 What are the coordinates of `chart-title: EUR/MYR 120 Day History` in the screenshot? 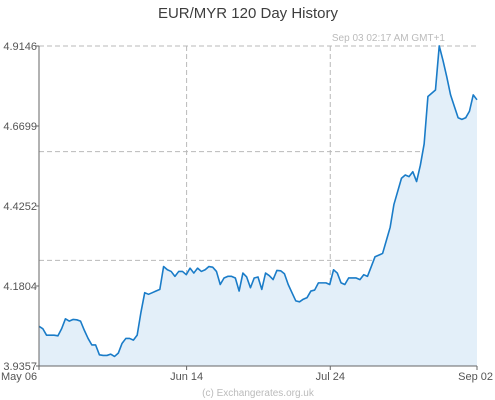 It's located at (248, 13).